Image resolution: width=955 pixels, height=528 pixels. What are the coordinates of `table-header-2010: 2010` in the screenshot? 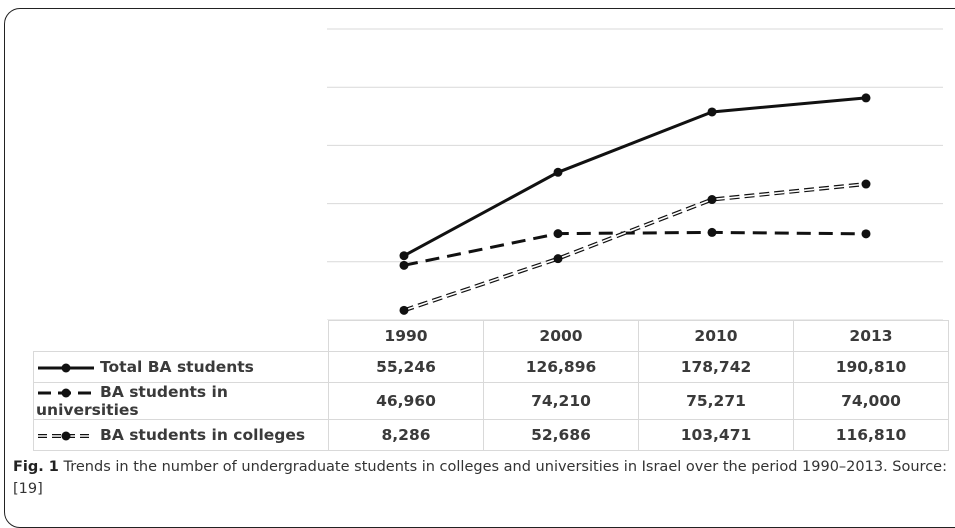 It's located at (716, 336).